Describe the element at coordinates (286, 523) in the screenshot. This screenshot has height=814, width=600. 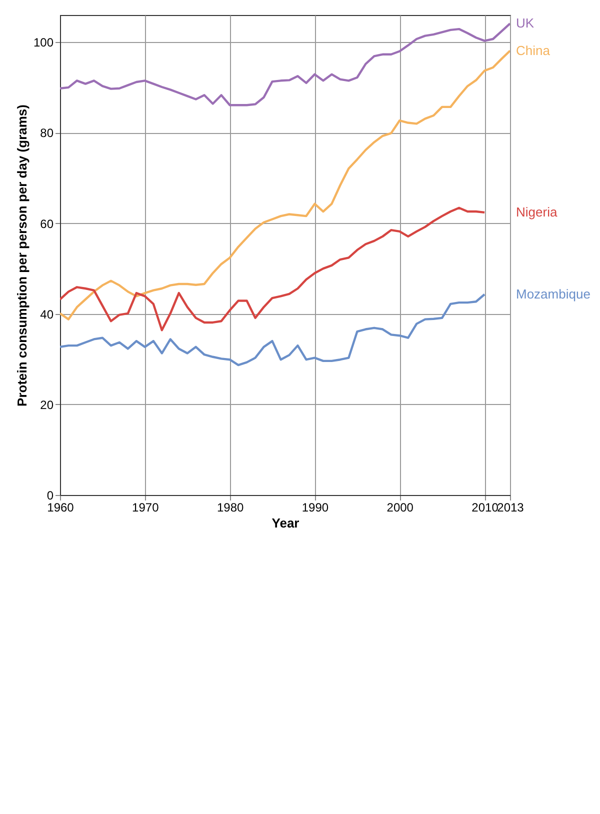
I see `x-axis-title: Year` at that location.